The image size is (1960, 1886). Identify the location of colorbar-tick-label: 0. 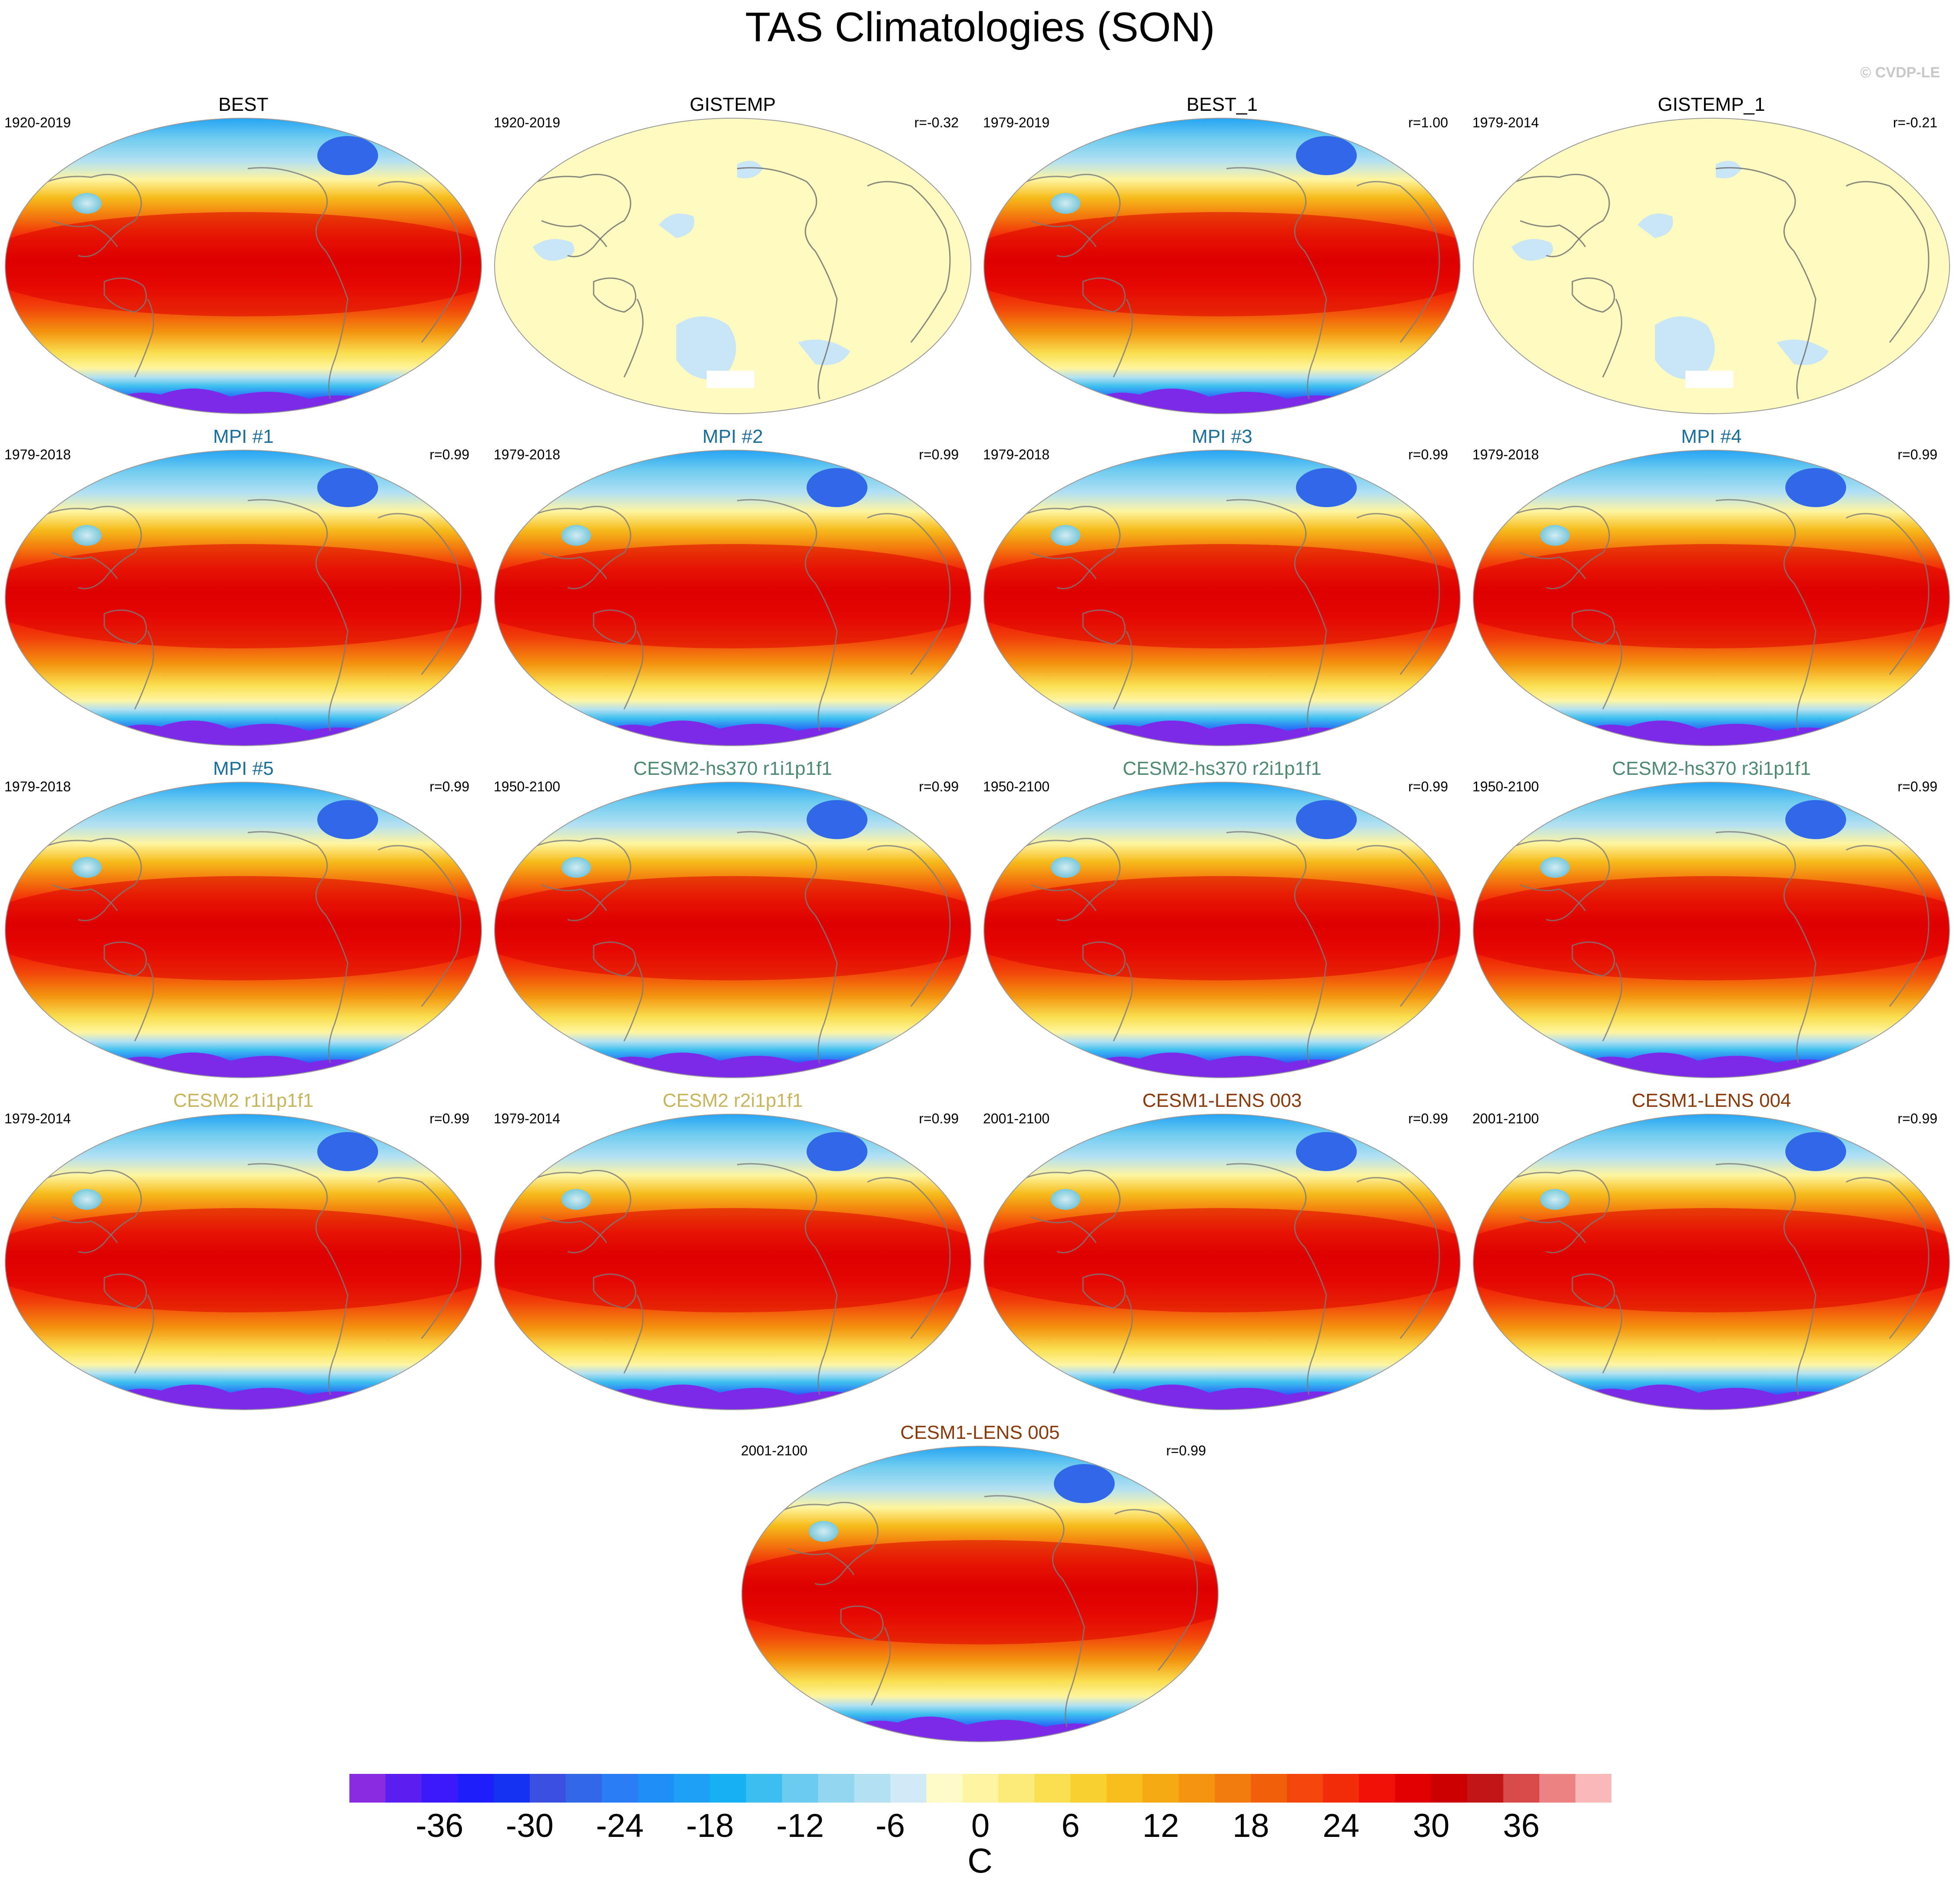
(980, 1825).